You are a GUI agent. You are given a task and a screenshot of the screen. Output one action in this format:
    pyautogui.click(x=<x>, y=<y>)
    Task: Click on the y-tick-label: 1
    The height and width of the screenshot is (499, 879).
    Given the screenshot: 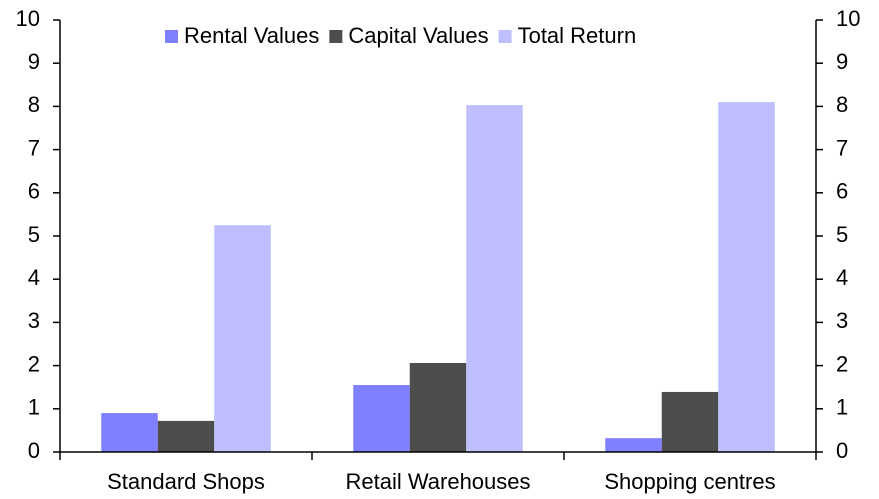 What is the action you would take?
    pyautogui.click(x=34, y=407)
    